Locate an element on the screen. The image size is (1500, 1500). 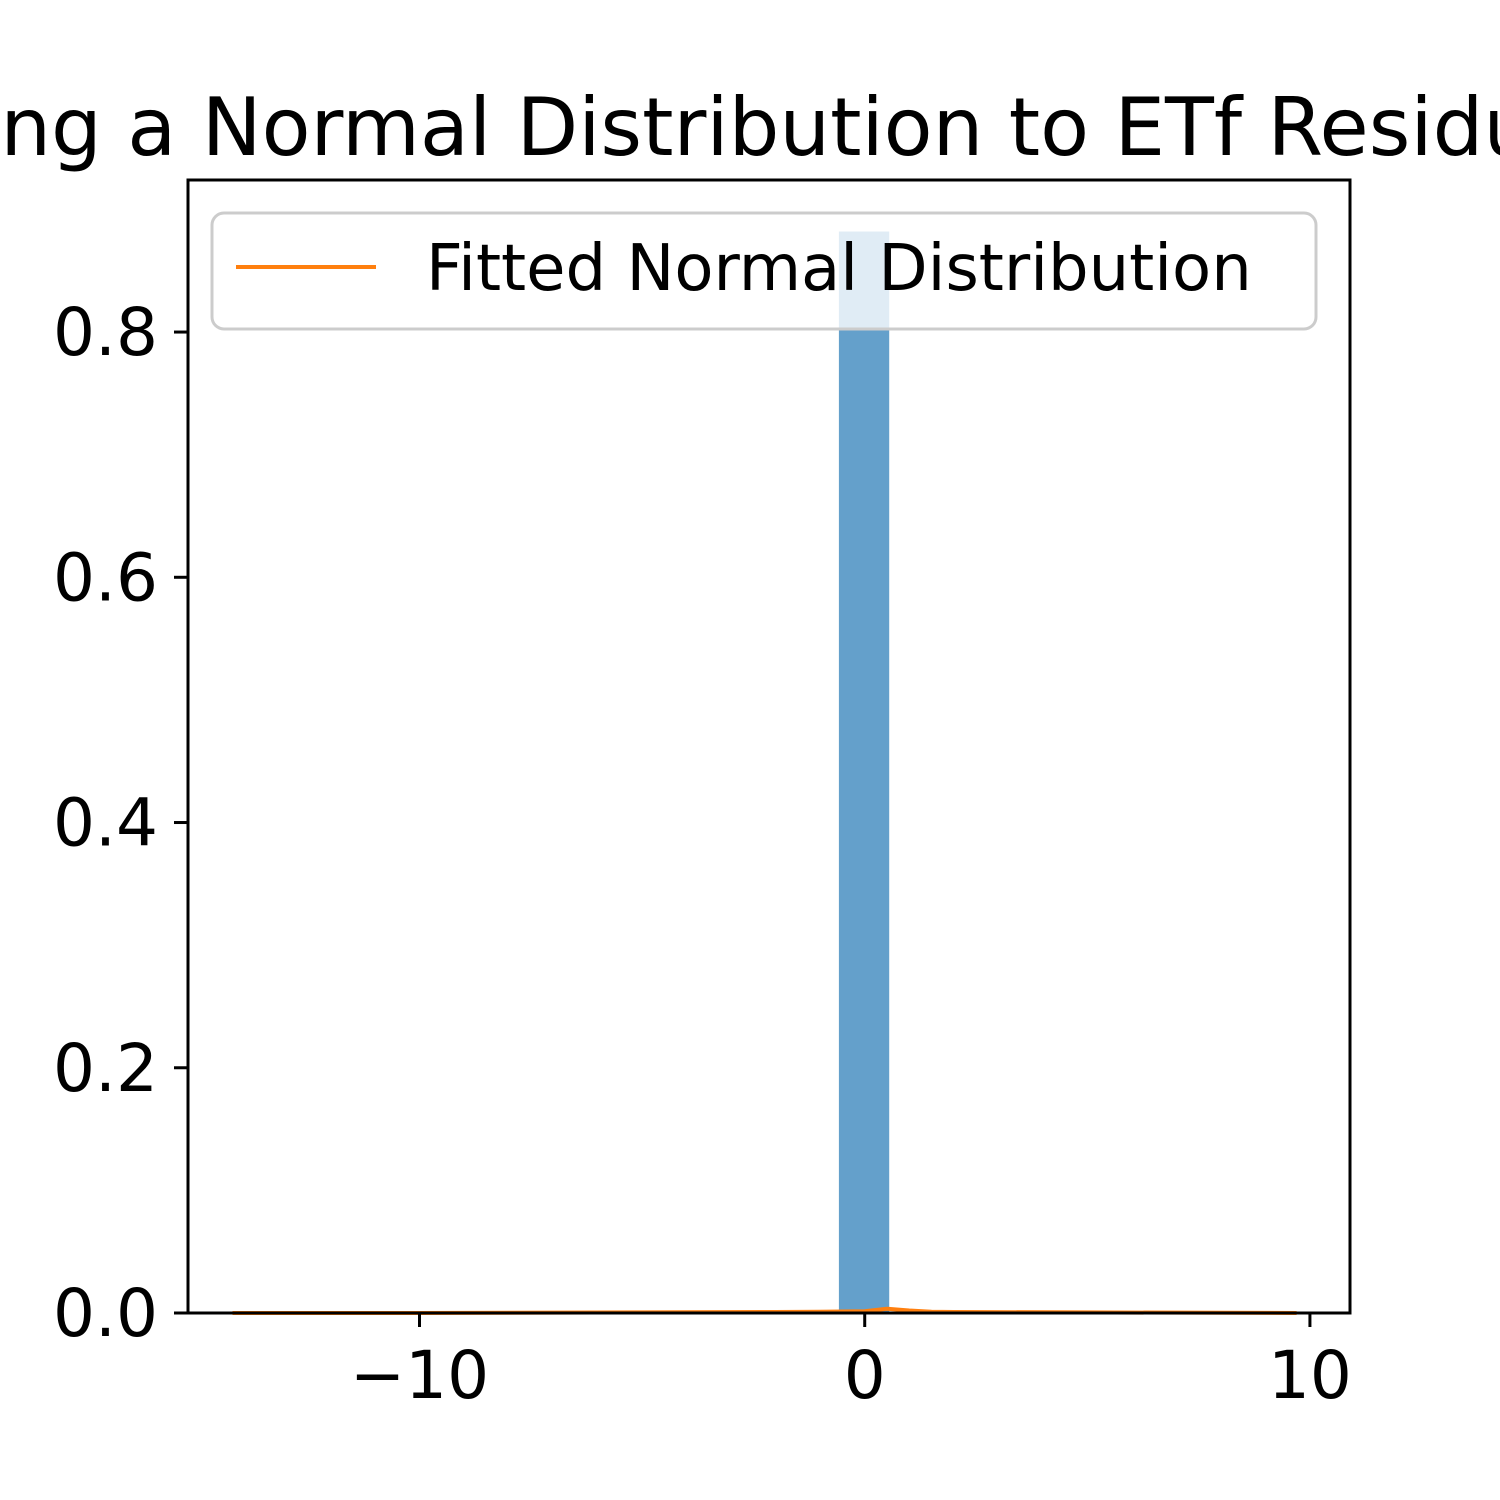
y-tick-label: 0.2 is located at coordinates (105, 1068).